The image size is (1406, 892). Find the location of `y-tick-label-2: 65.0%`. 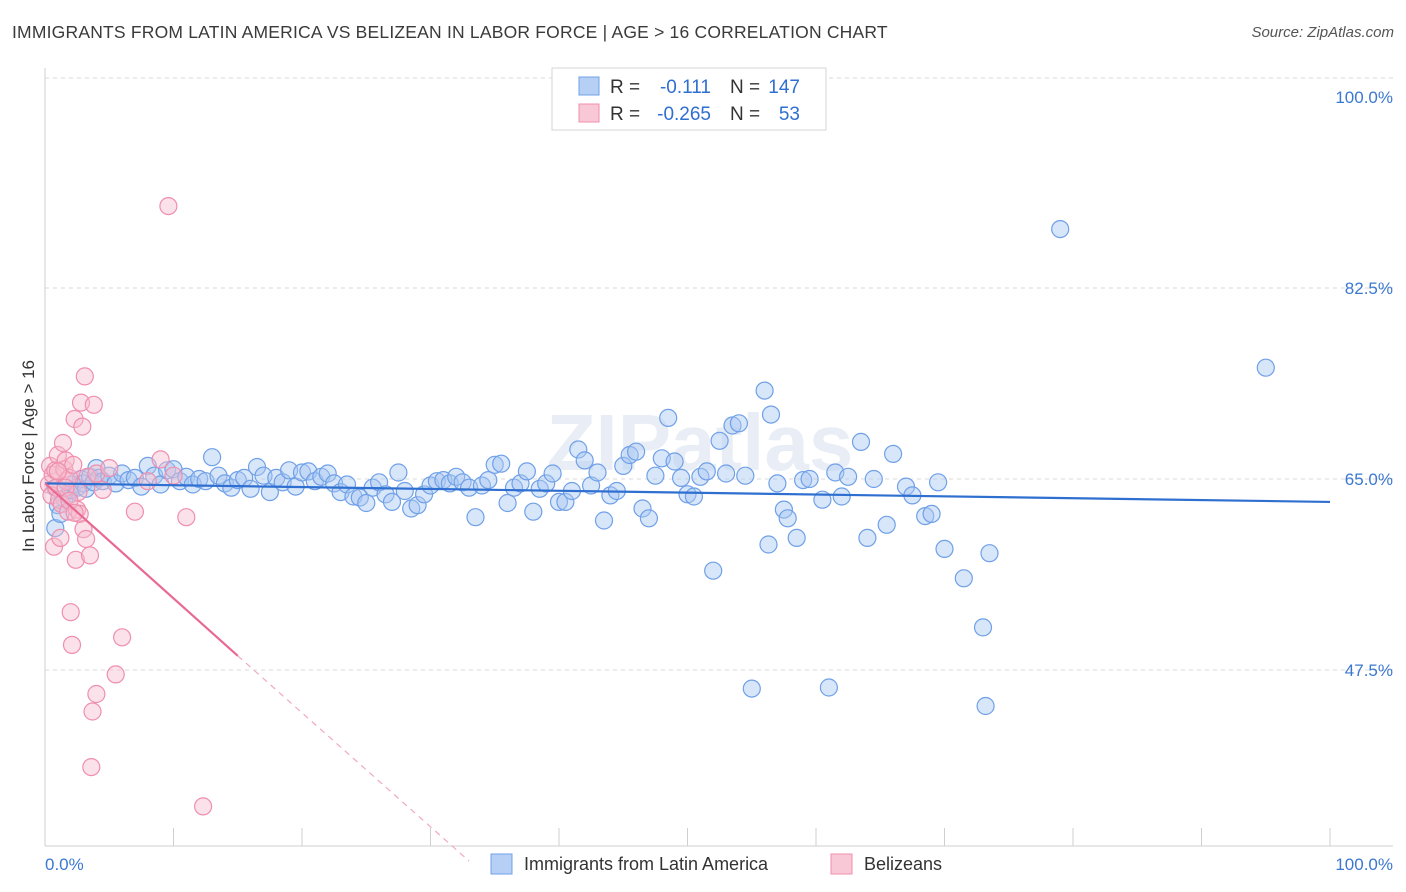

y-tick-label-2: 65.0% is located at coordinates (1369, 479).